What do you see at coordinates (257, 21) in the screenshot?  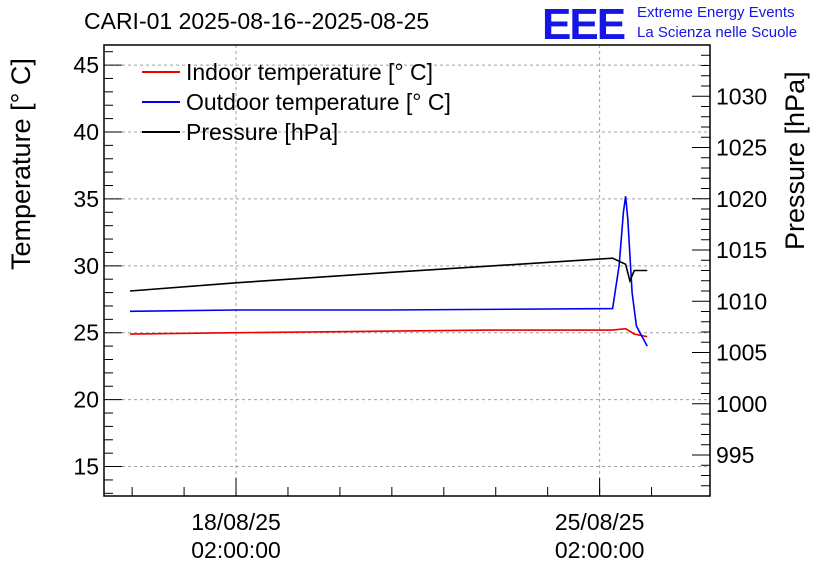 I see `chart-title: CARI-01 2025-08-16--2025-08-25` at bounding box center [257, 21].